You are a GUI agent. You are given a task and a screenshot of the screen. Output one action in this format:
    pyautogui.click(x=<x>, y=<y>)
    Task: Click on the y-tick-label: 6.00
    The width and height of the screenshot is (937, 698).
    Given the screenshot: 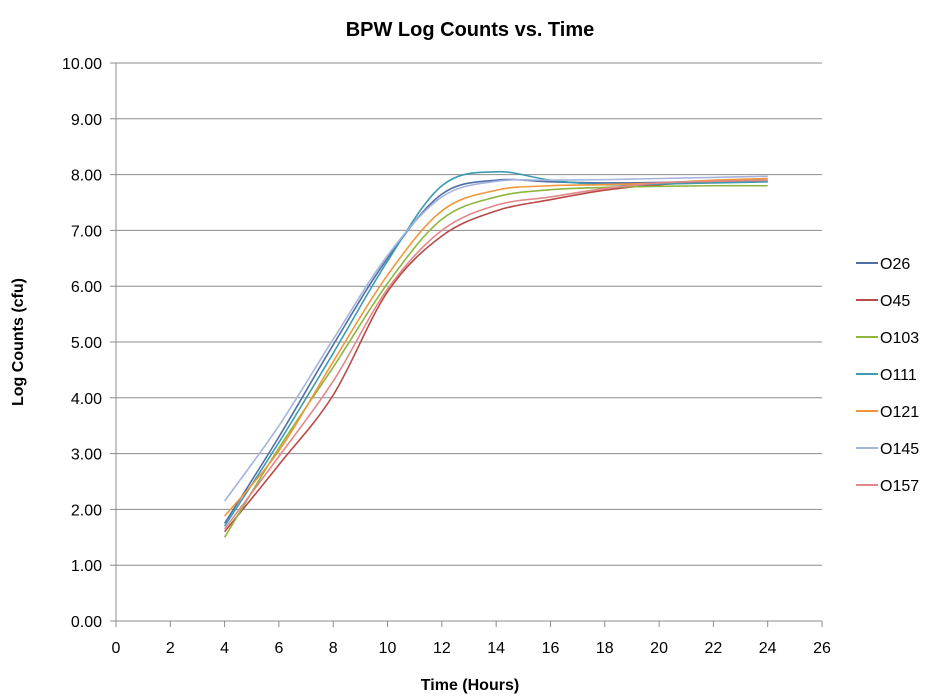 What is the action you would take?
    pyautogui.click(x=86, y=287)
    